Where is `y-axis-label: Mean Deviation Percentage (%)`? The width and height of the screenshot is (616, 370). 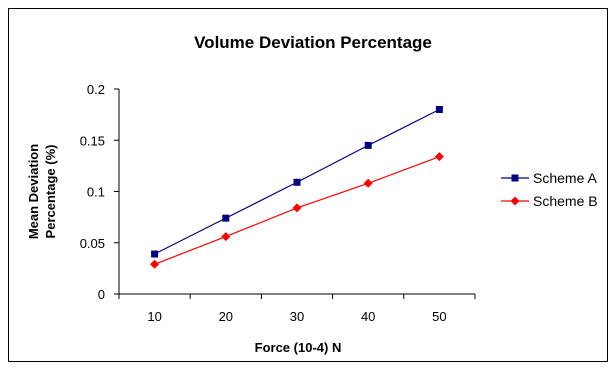 y-axis-label: Mean Deviation Percentage (%) is located at coordinates (42, 191).